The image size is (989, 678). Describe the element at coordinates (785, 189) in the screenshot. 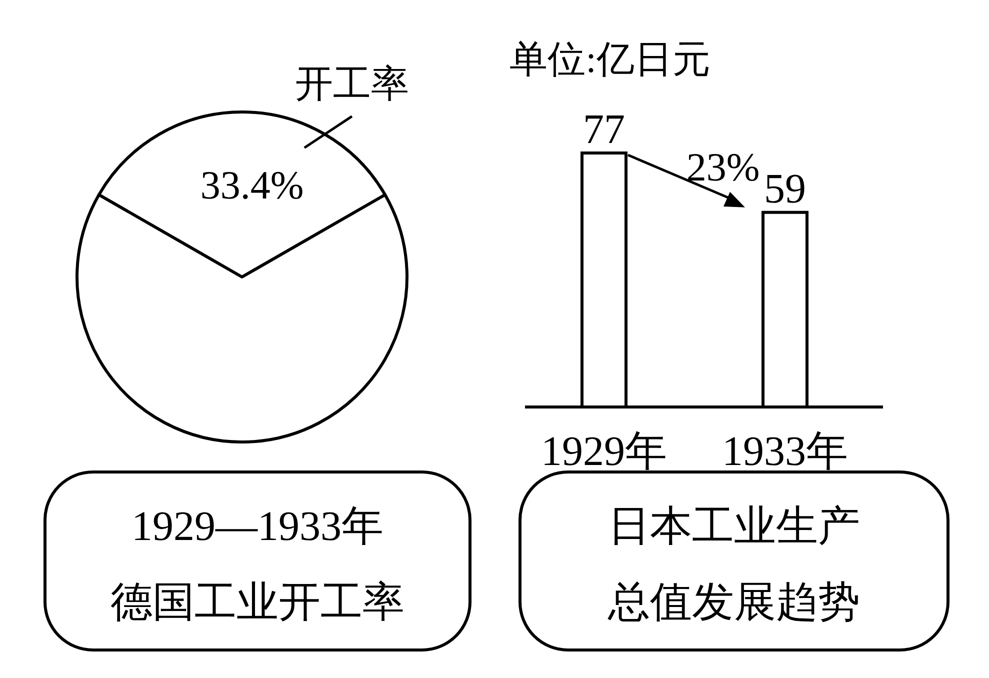

I see `data-label: 59` at that location.